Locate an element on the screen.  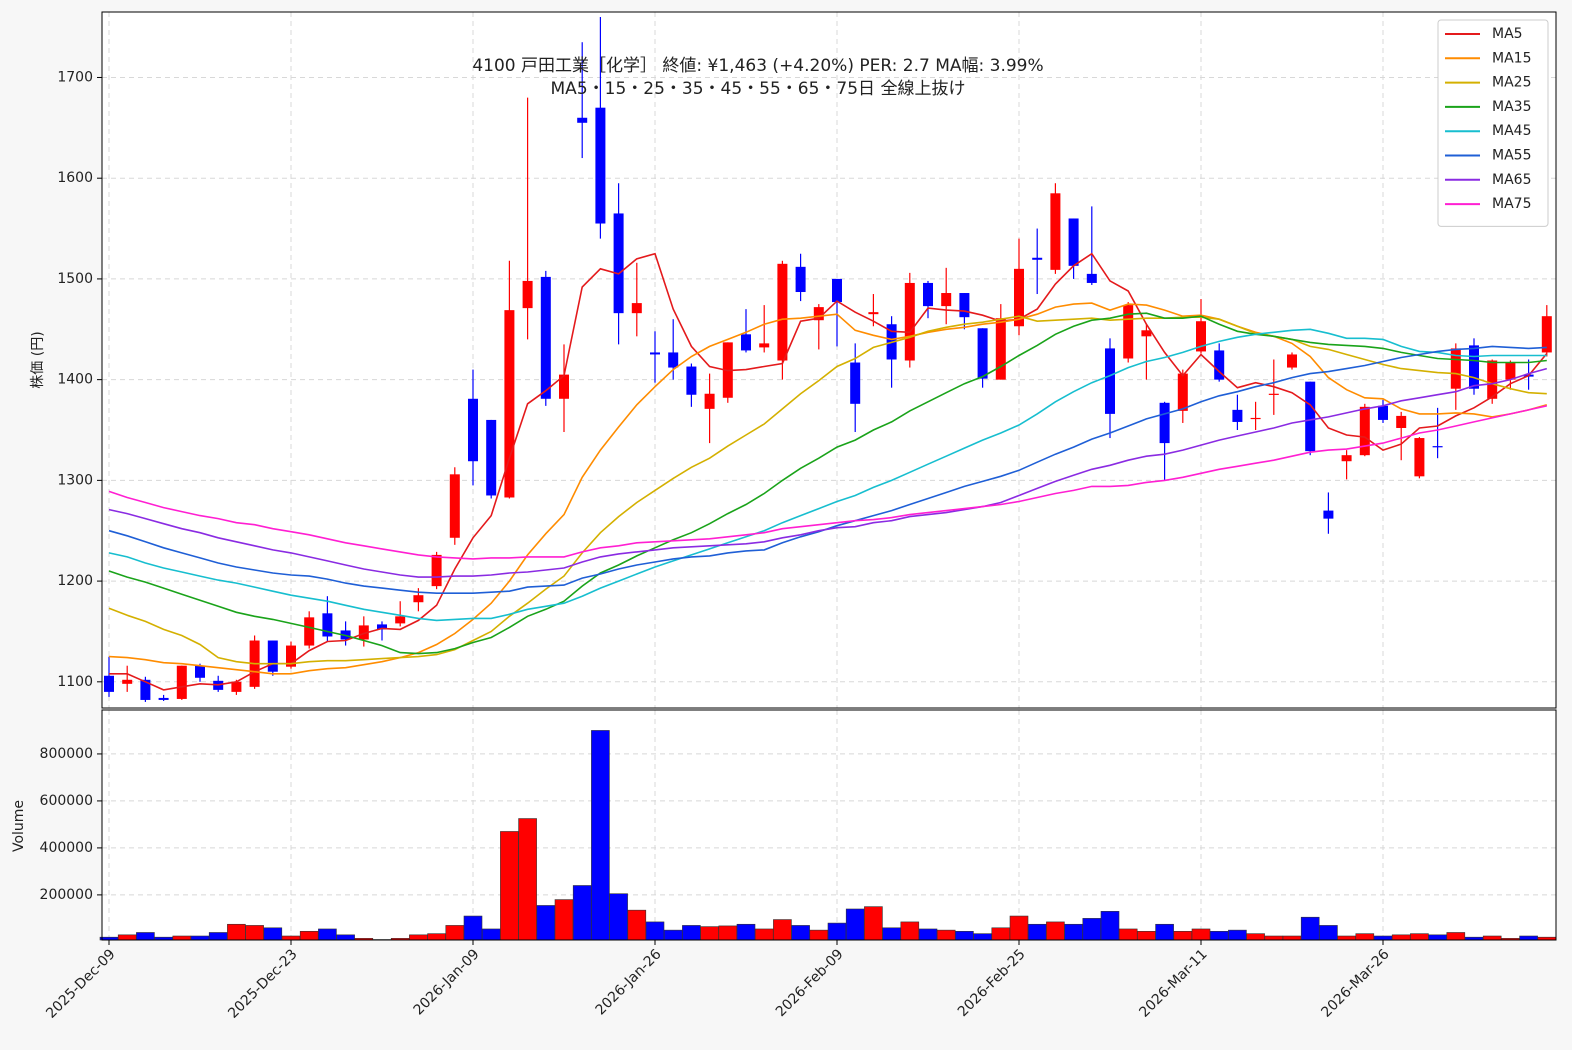
x-tick-label: 2026-Mar-26 is located at coordinates (1355, 983).